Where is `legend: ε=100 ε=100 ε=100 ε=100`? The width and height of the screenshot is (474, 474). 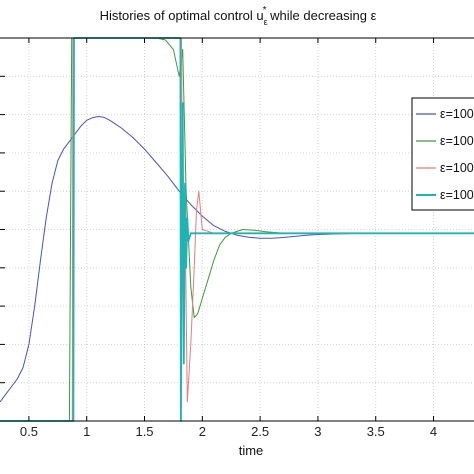
legend: ε=100 ε=100 ε=100 ε=100 is located at coordinates (442, 154).